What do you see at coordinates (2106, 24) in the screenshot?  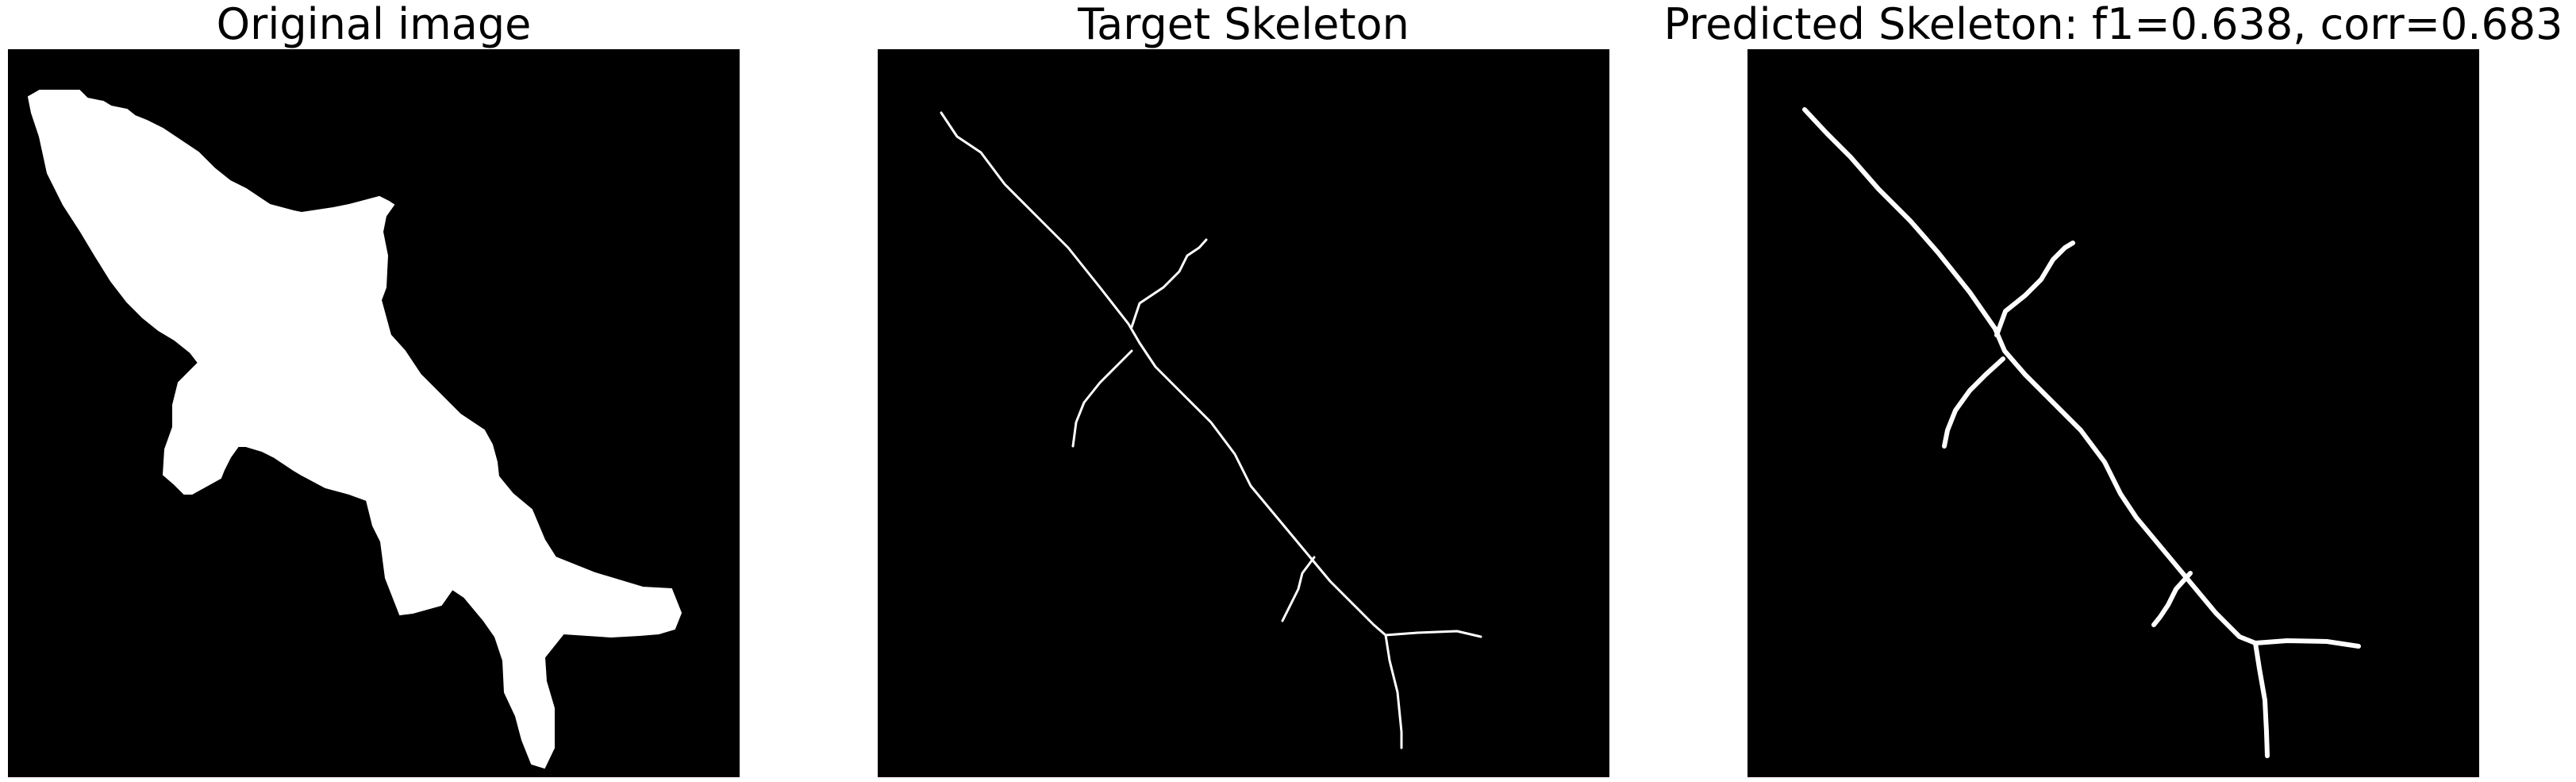 I see `panel-title-predicted: Predicted Skeleton: f1=0.638, corr=0.683` at bounding box center [2106, 24].